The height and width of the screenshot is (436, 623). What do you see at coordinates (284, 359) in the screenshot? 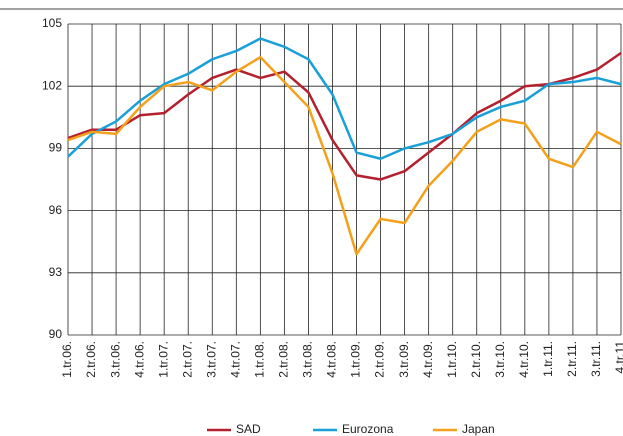
I see `x-tick-label: 2.tr.08.` at bounding box center [284, 359].